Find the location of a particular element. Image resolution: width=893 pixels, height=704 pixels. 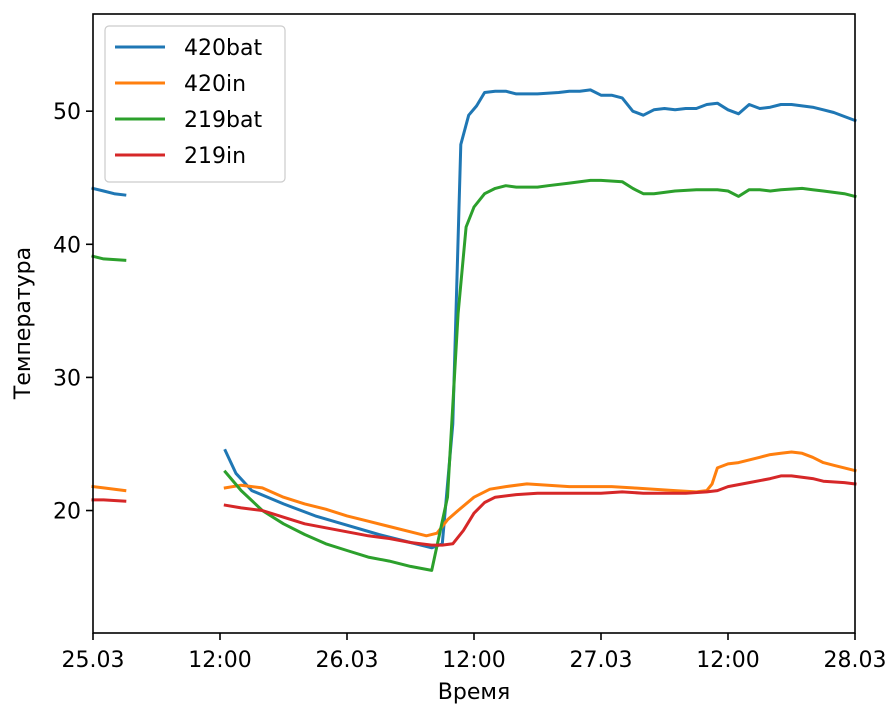

legend: 420bat 420in 219bat 219in is located at coordinates (195, 104).